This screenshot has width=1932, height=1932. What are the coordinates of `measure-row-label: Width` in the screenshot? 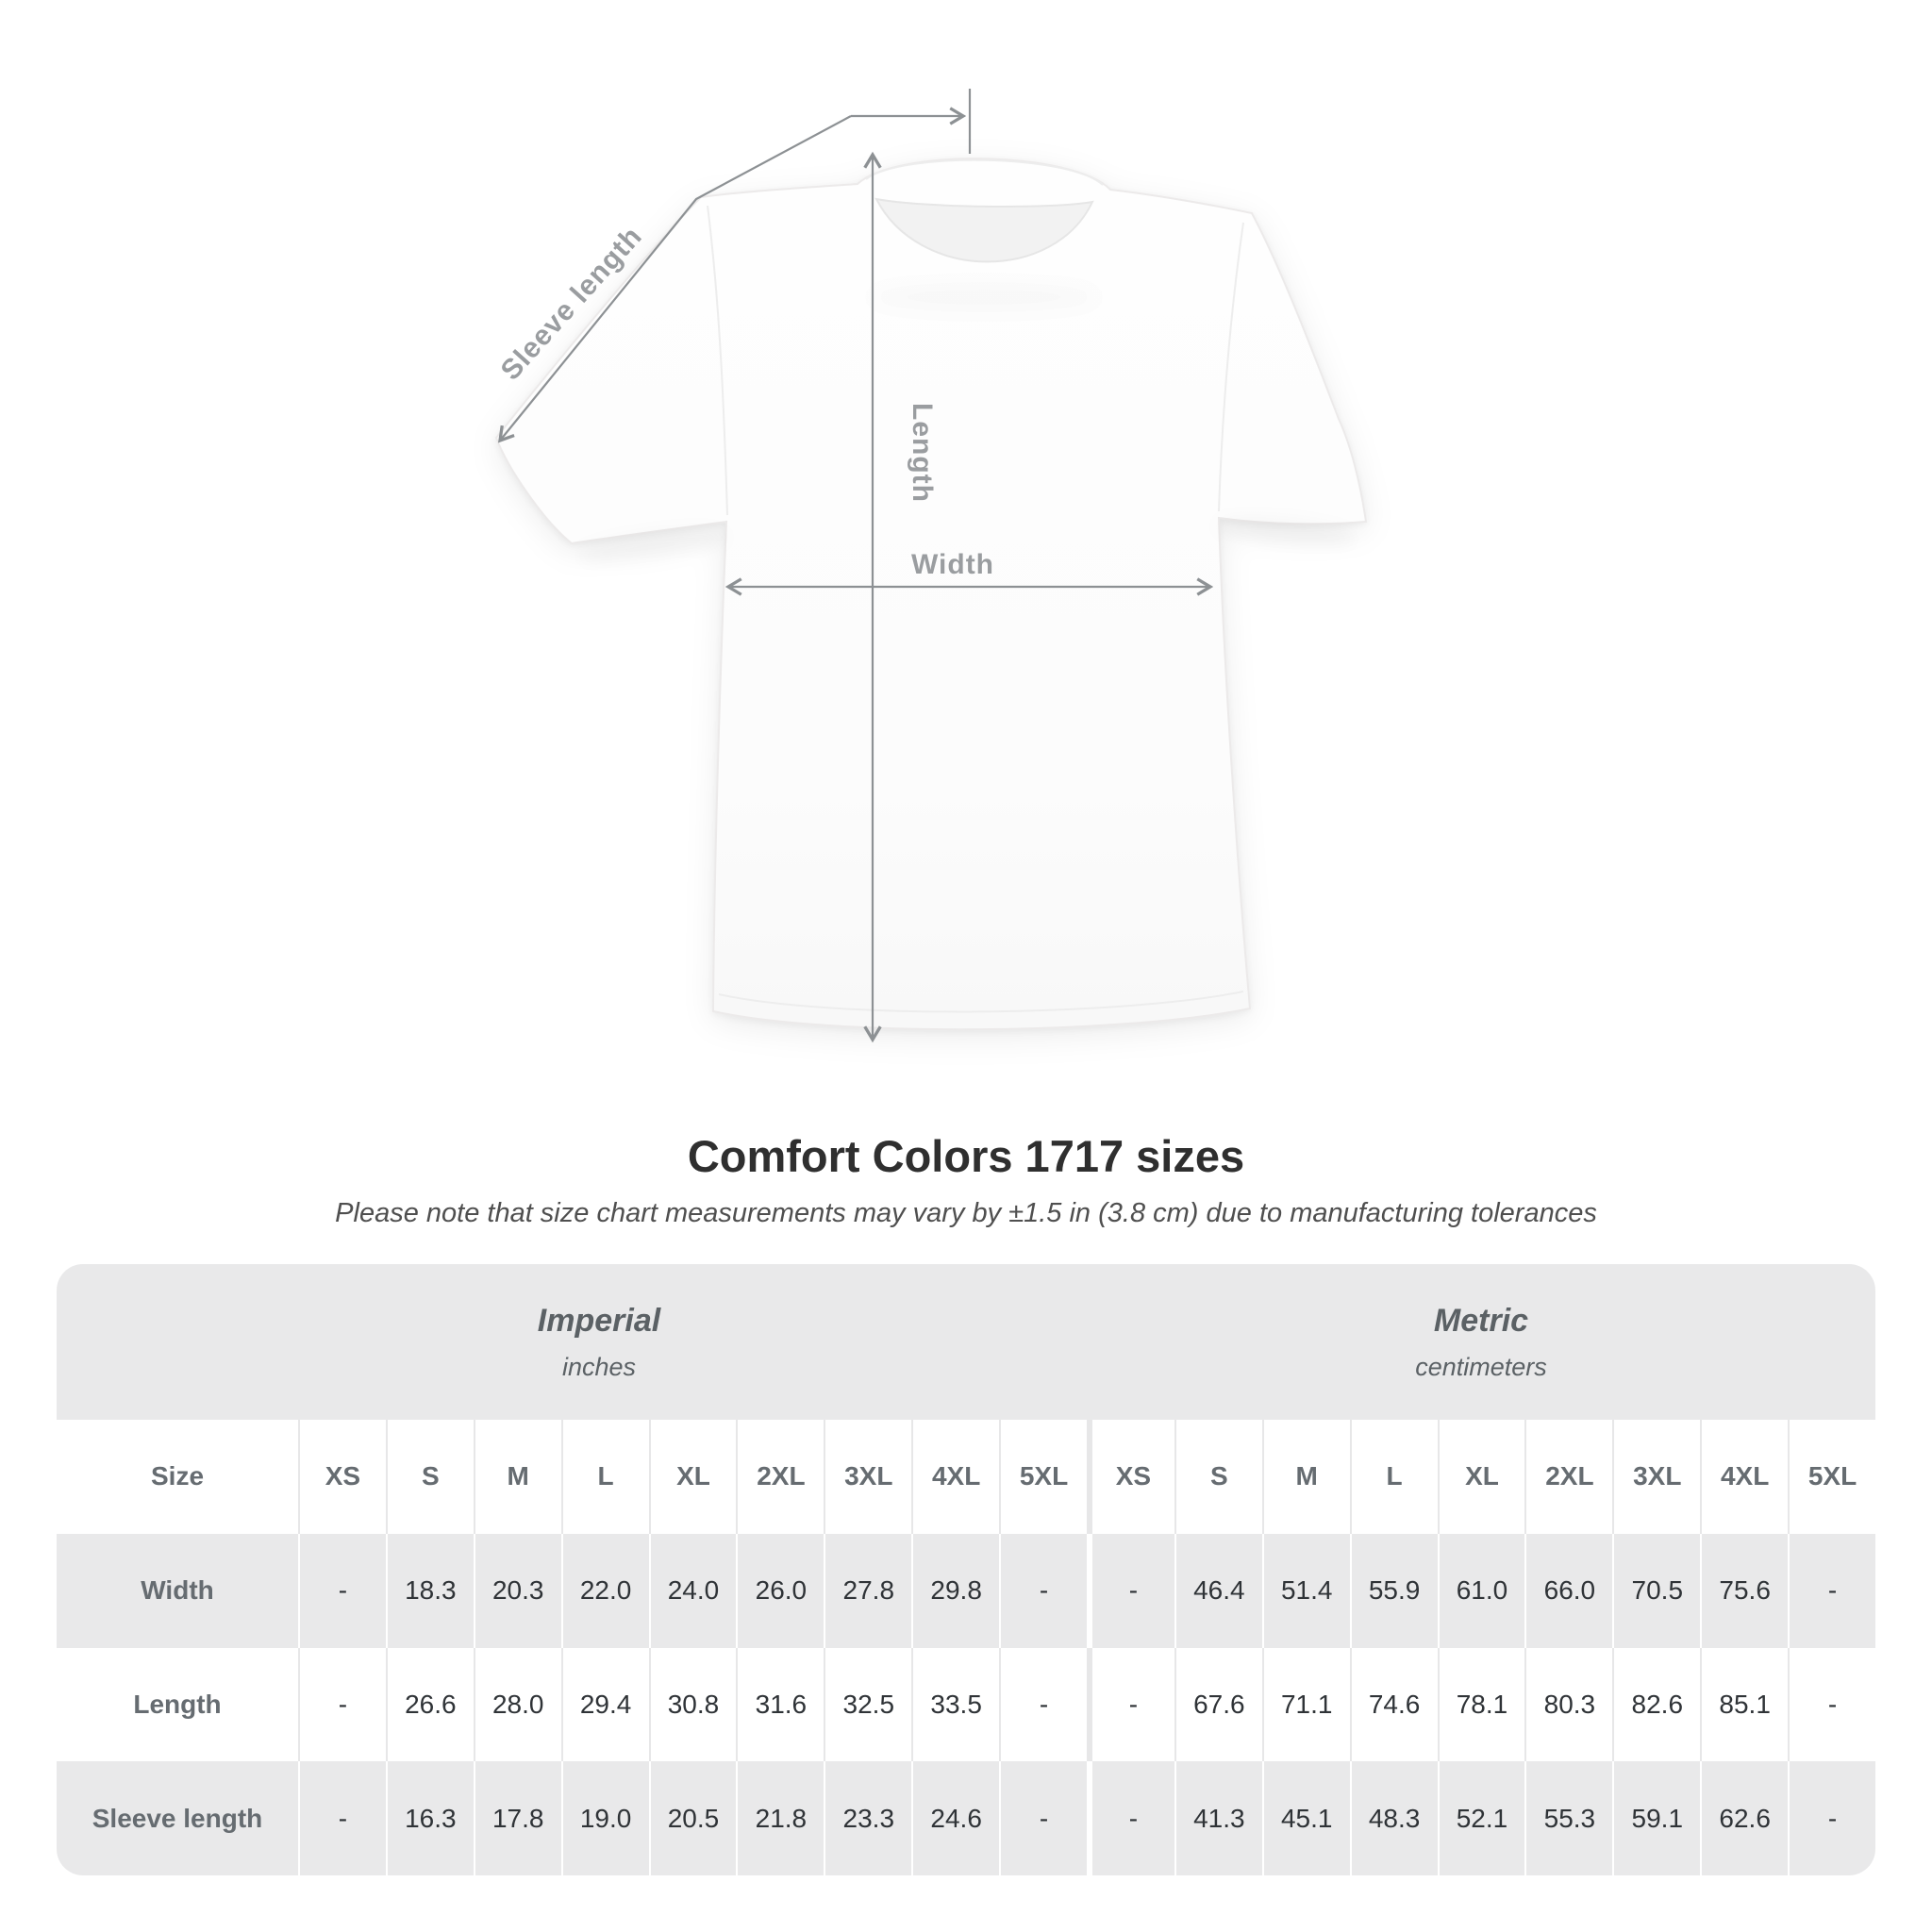 It's located at (178, 1591).